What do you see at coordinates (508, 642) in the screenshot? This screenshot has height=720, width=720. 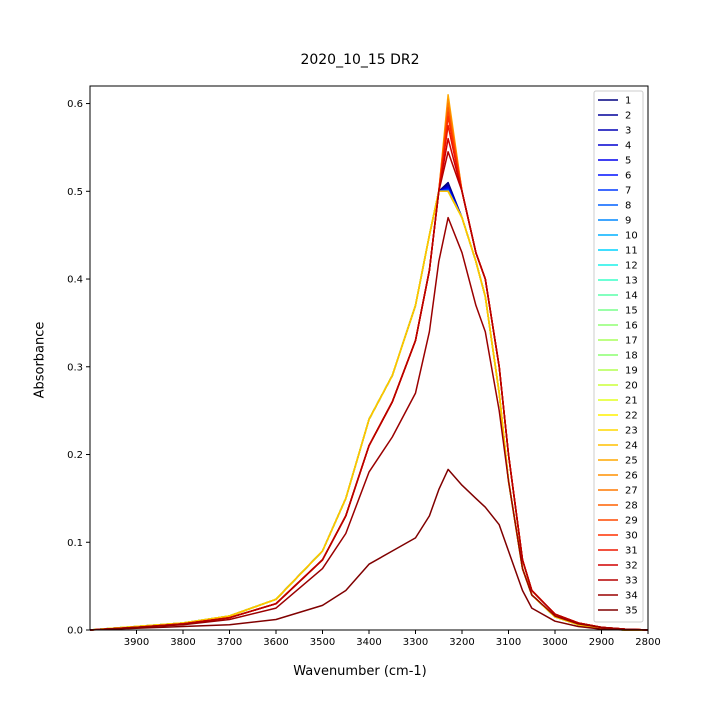 I see `x-tick-label: 3100` at bounding box center [508, 642].